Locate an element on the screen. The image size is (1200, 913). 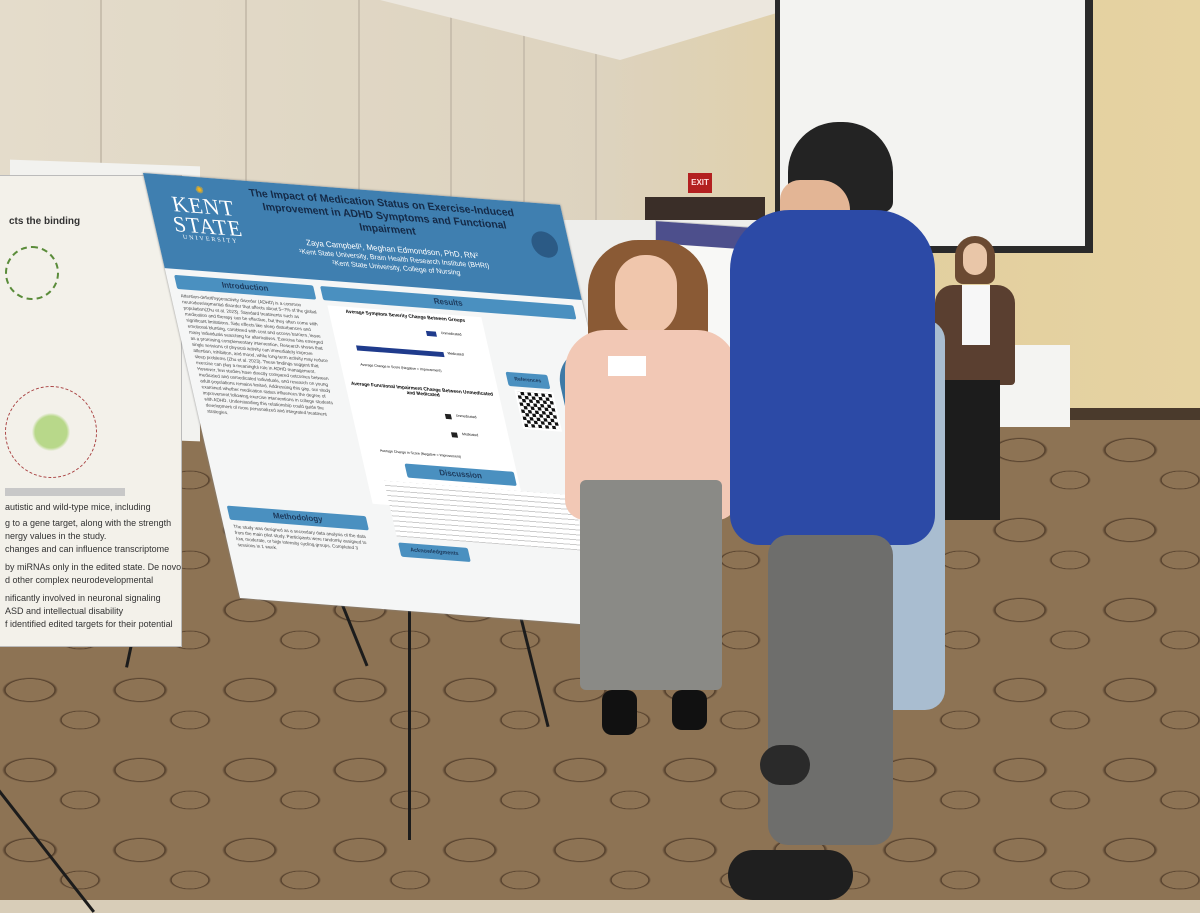
exit-sign: EXIT is located at coordinates (700, 183).